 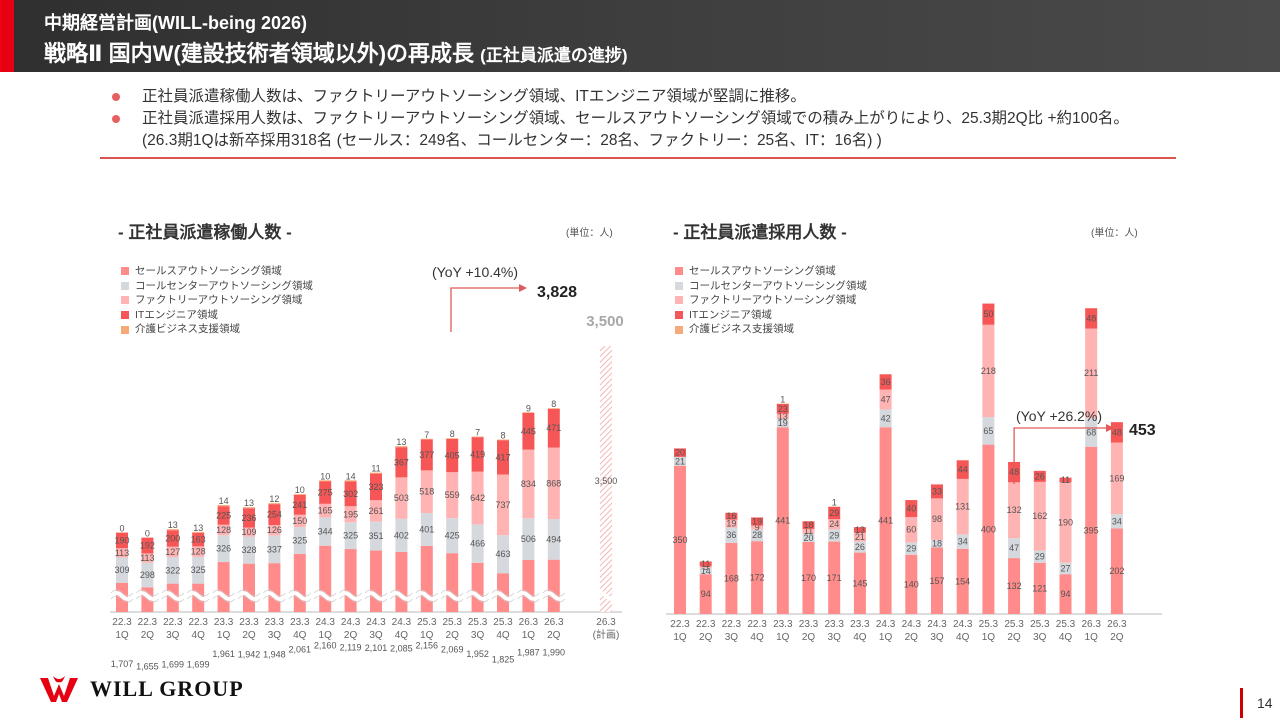 I want to click on data-label: 225, so click(x=223, y=515).